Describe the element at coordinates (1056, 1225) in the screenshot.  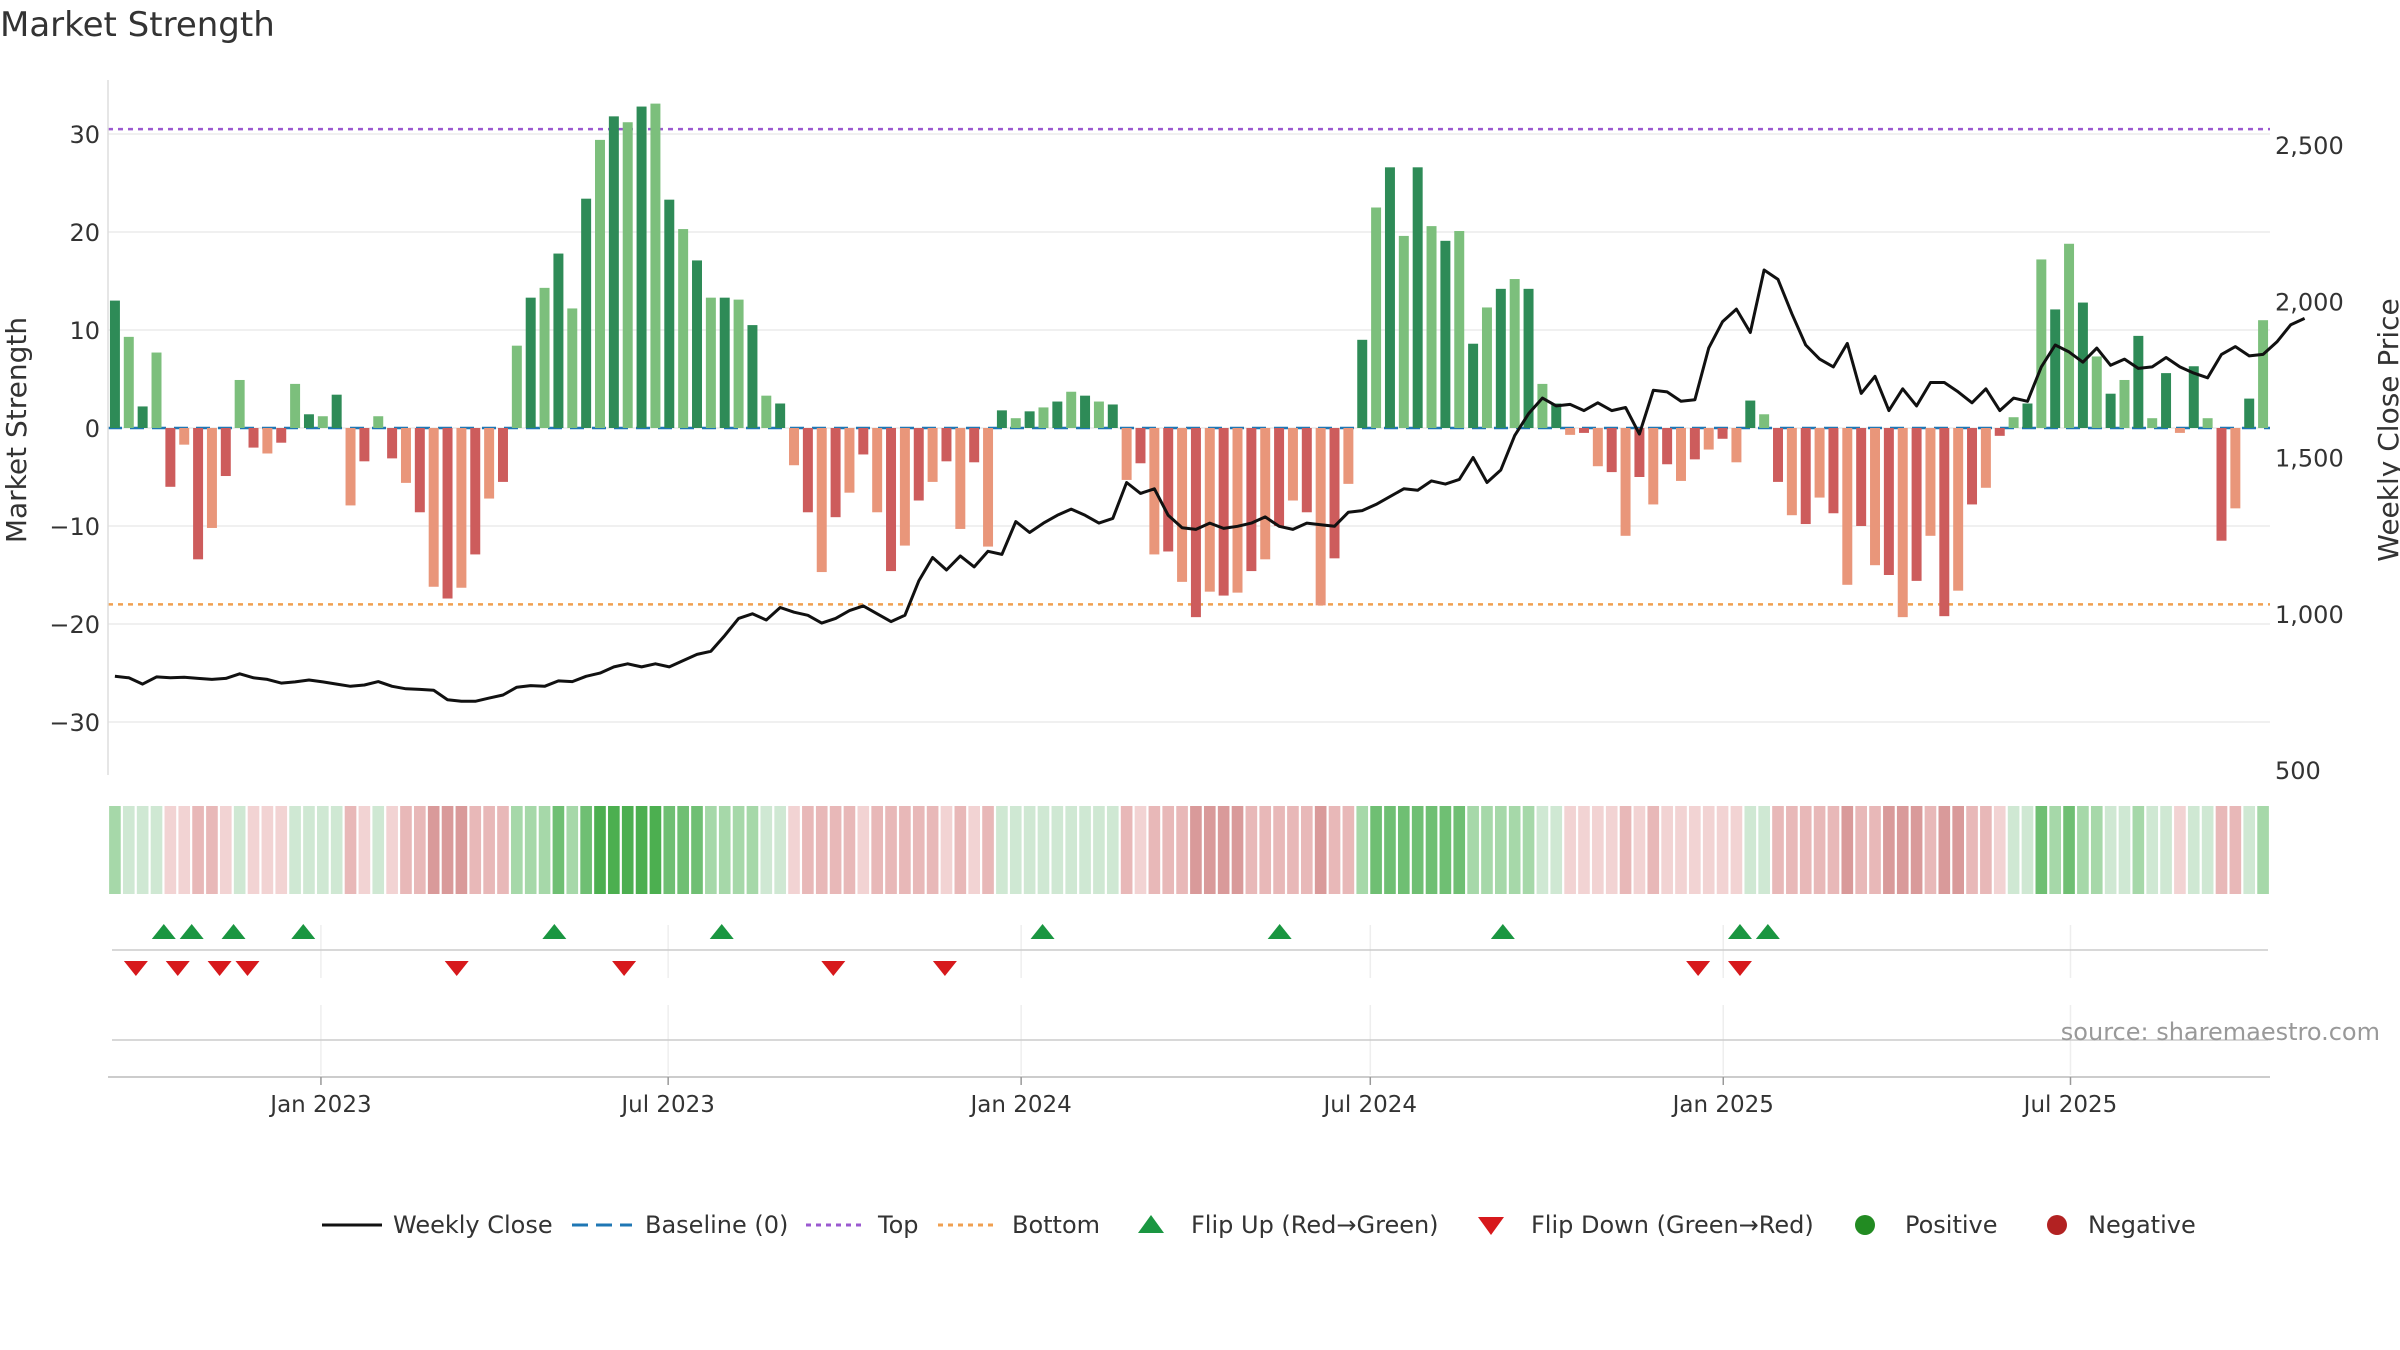
I see `legend-label-bottom: Bottom` at that location.